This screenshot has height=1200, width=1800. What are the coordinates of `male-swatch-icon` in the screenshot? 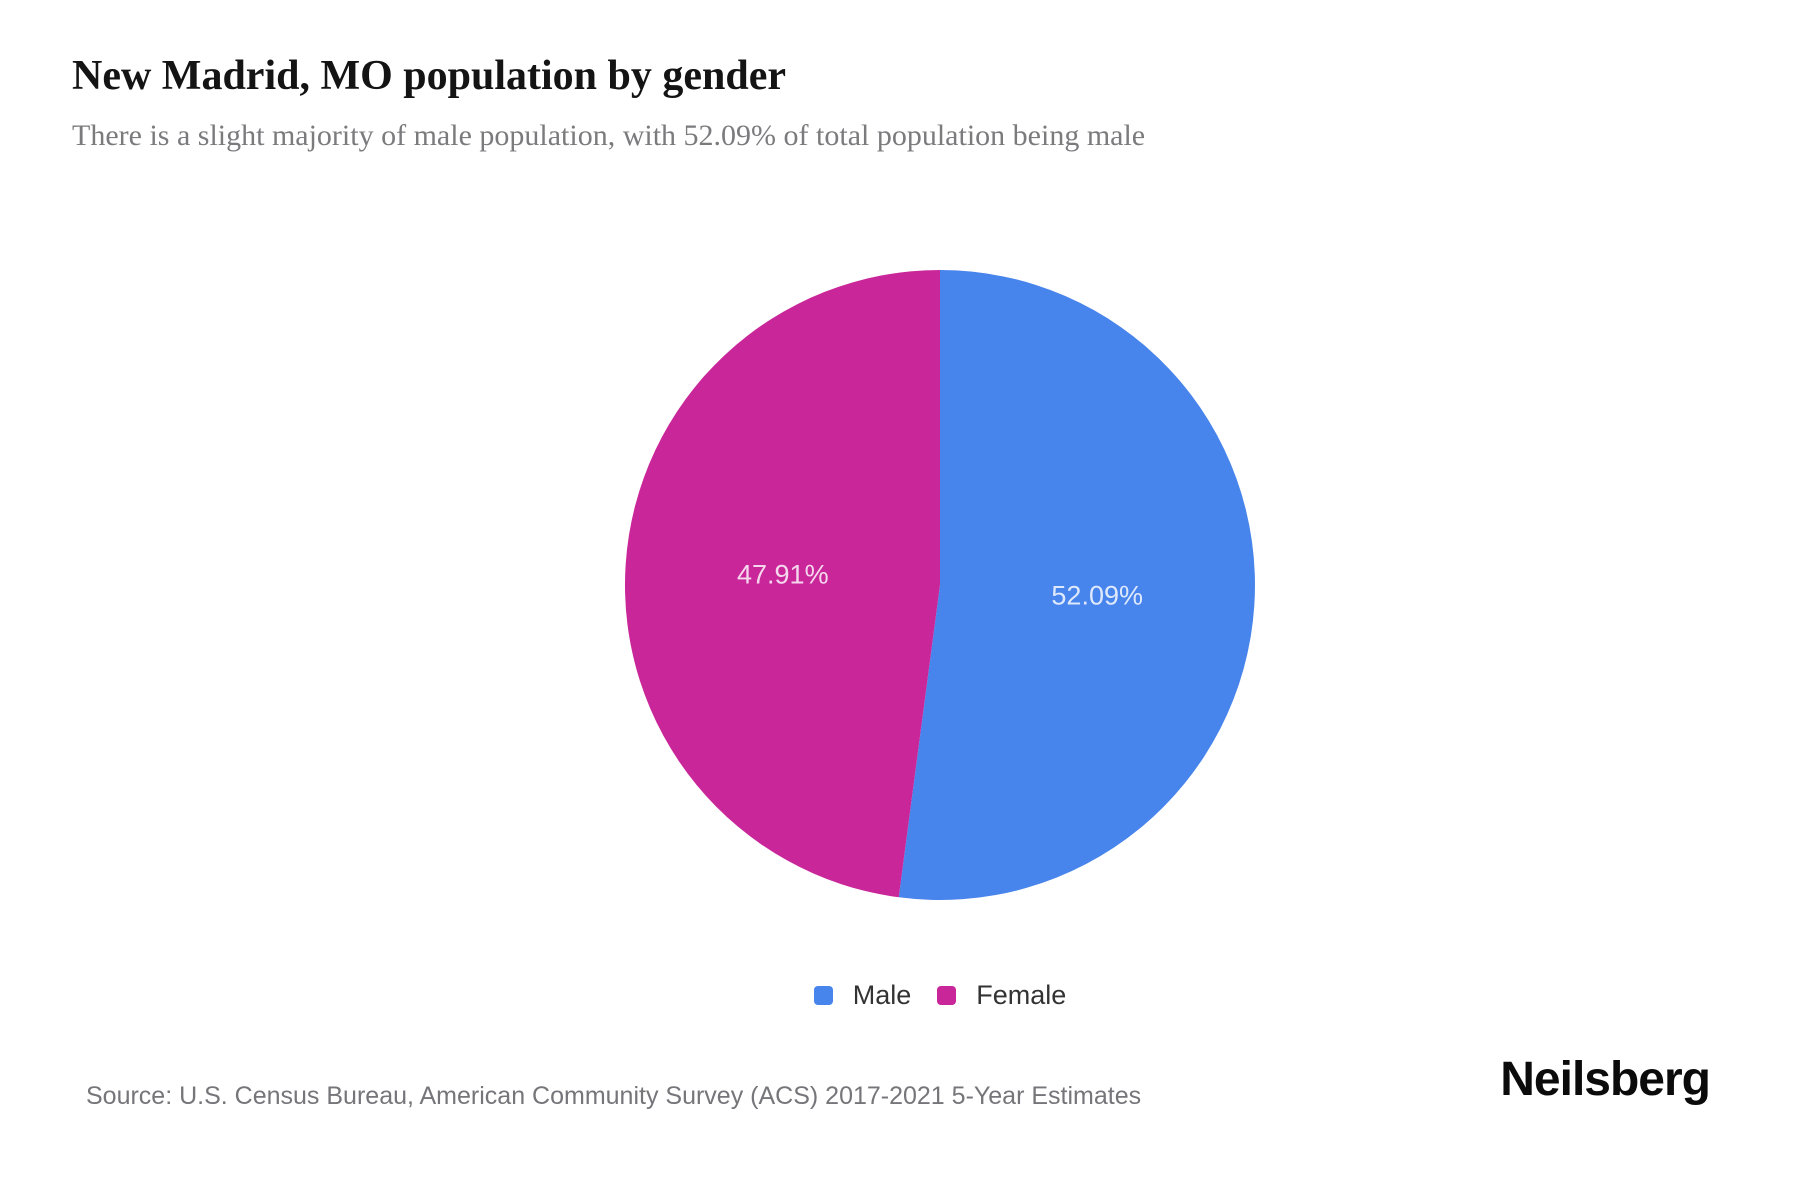 It's located at (823, 995).